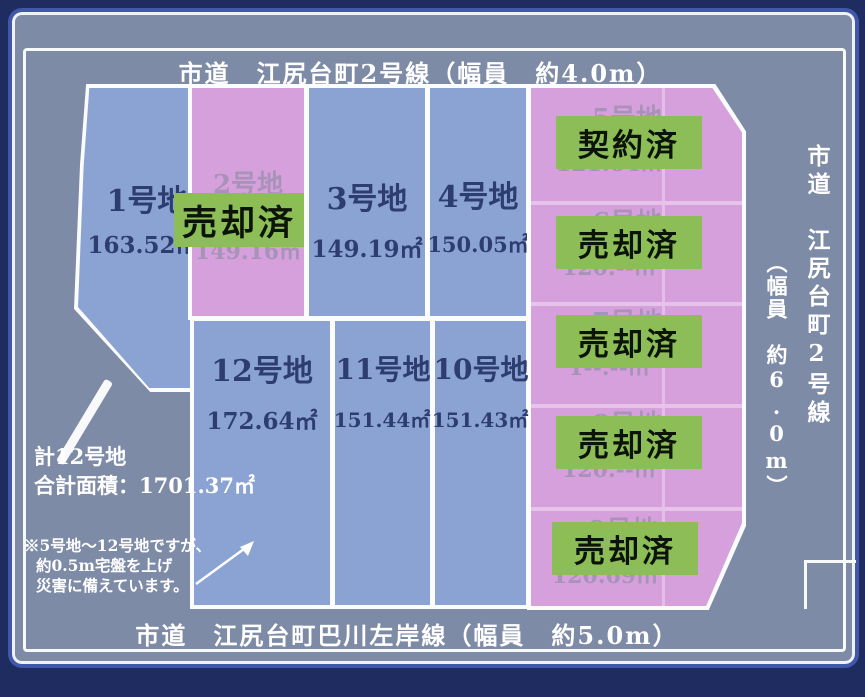  What do you see at coordinates (367, 249) in the screenshot?
I see `plot-3-area: 149.19㎡` at bounding box center [367, 249].